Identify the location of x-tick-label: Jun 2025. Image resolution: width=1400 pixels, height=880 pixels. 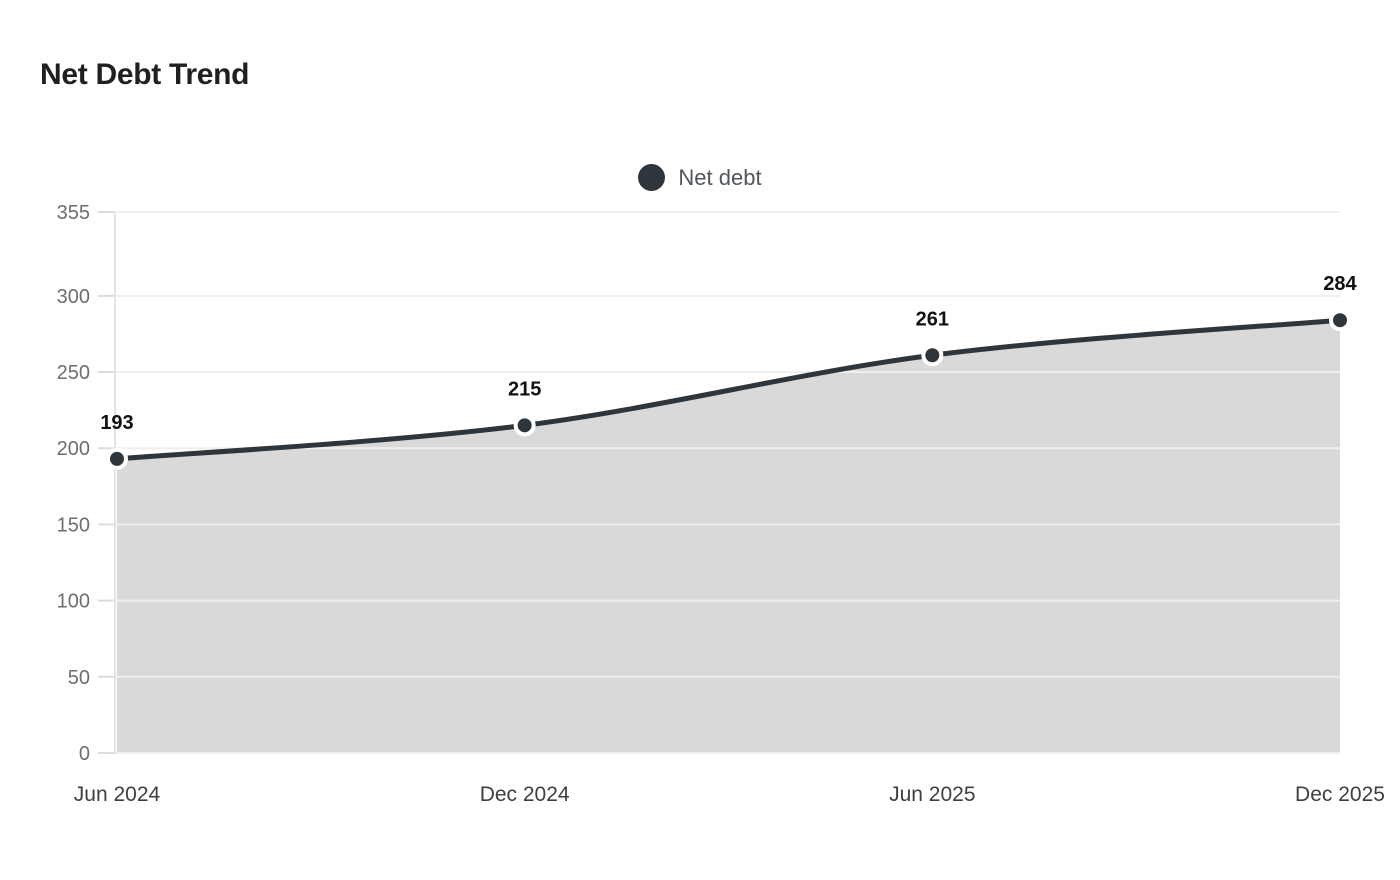
(932, 794).